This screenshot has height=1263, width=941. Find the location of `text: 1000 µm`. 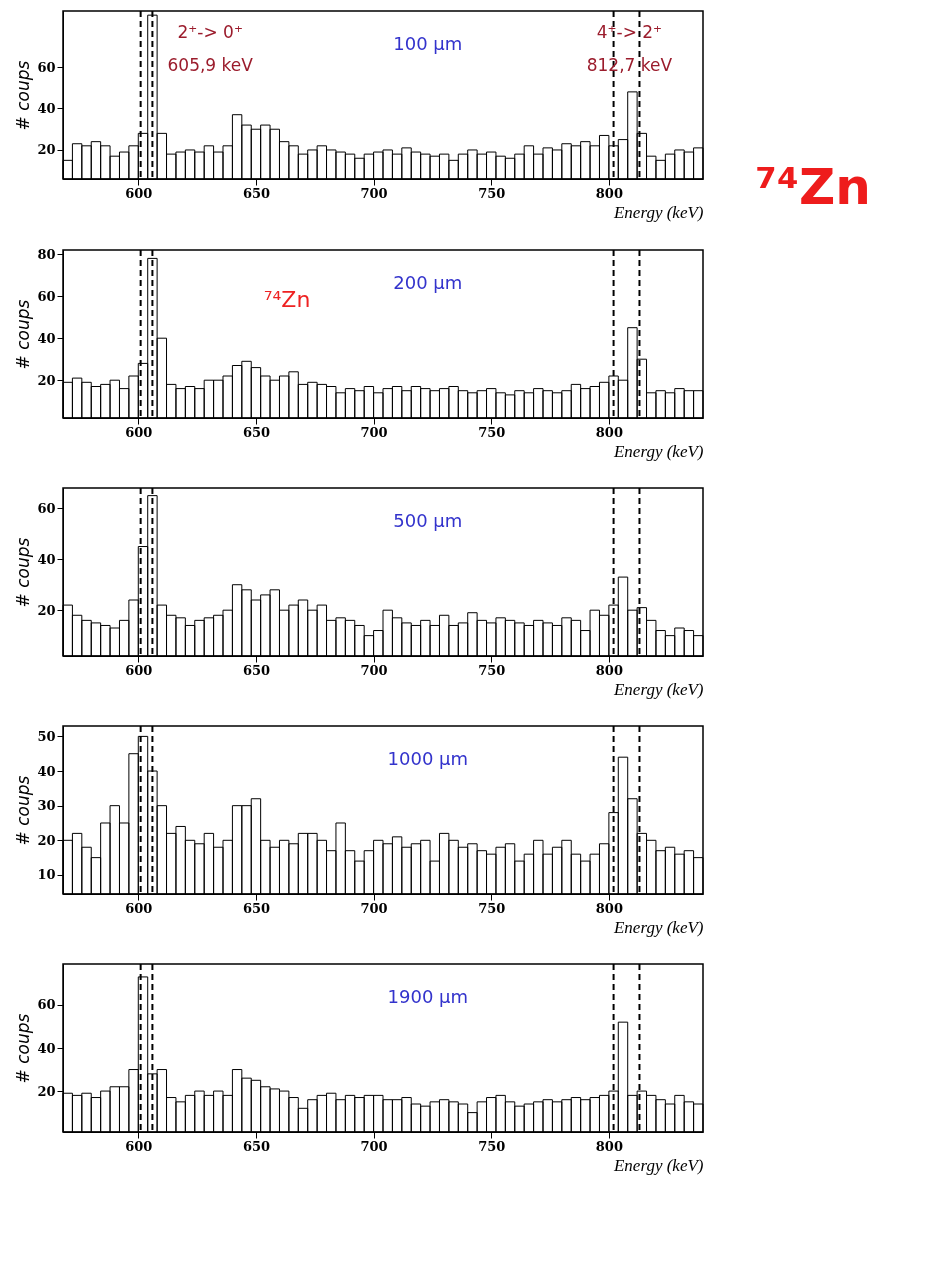

text: 1000 µm is located at coordinates (428, 758).